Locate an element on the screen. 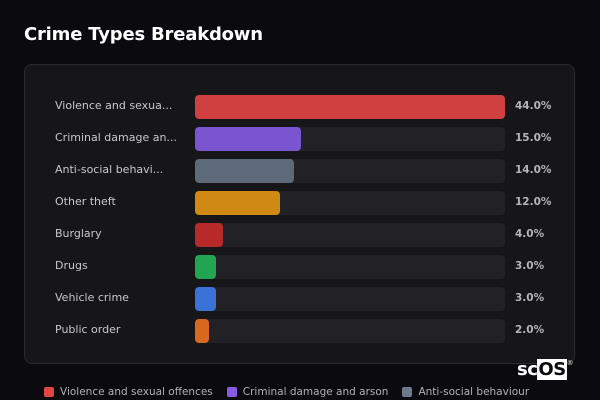 This screenshot has height=400, width=600. bar-row: Anti-social behavi... 14.0% is located at coordinates (299, 171).